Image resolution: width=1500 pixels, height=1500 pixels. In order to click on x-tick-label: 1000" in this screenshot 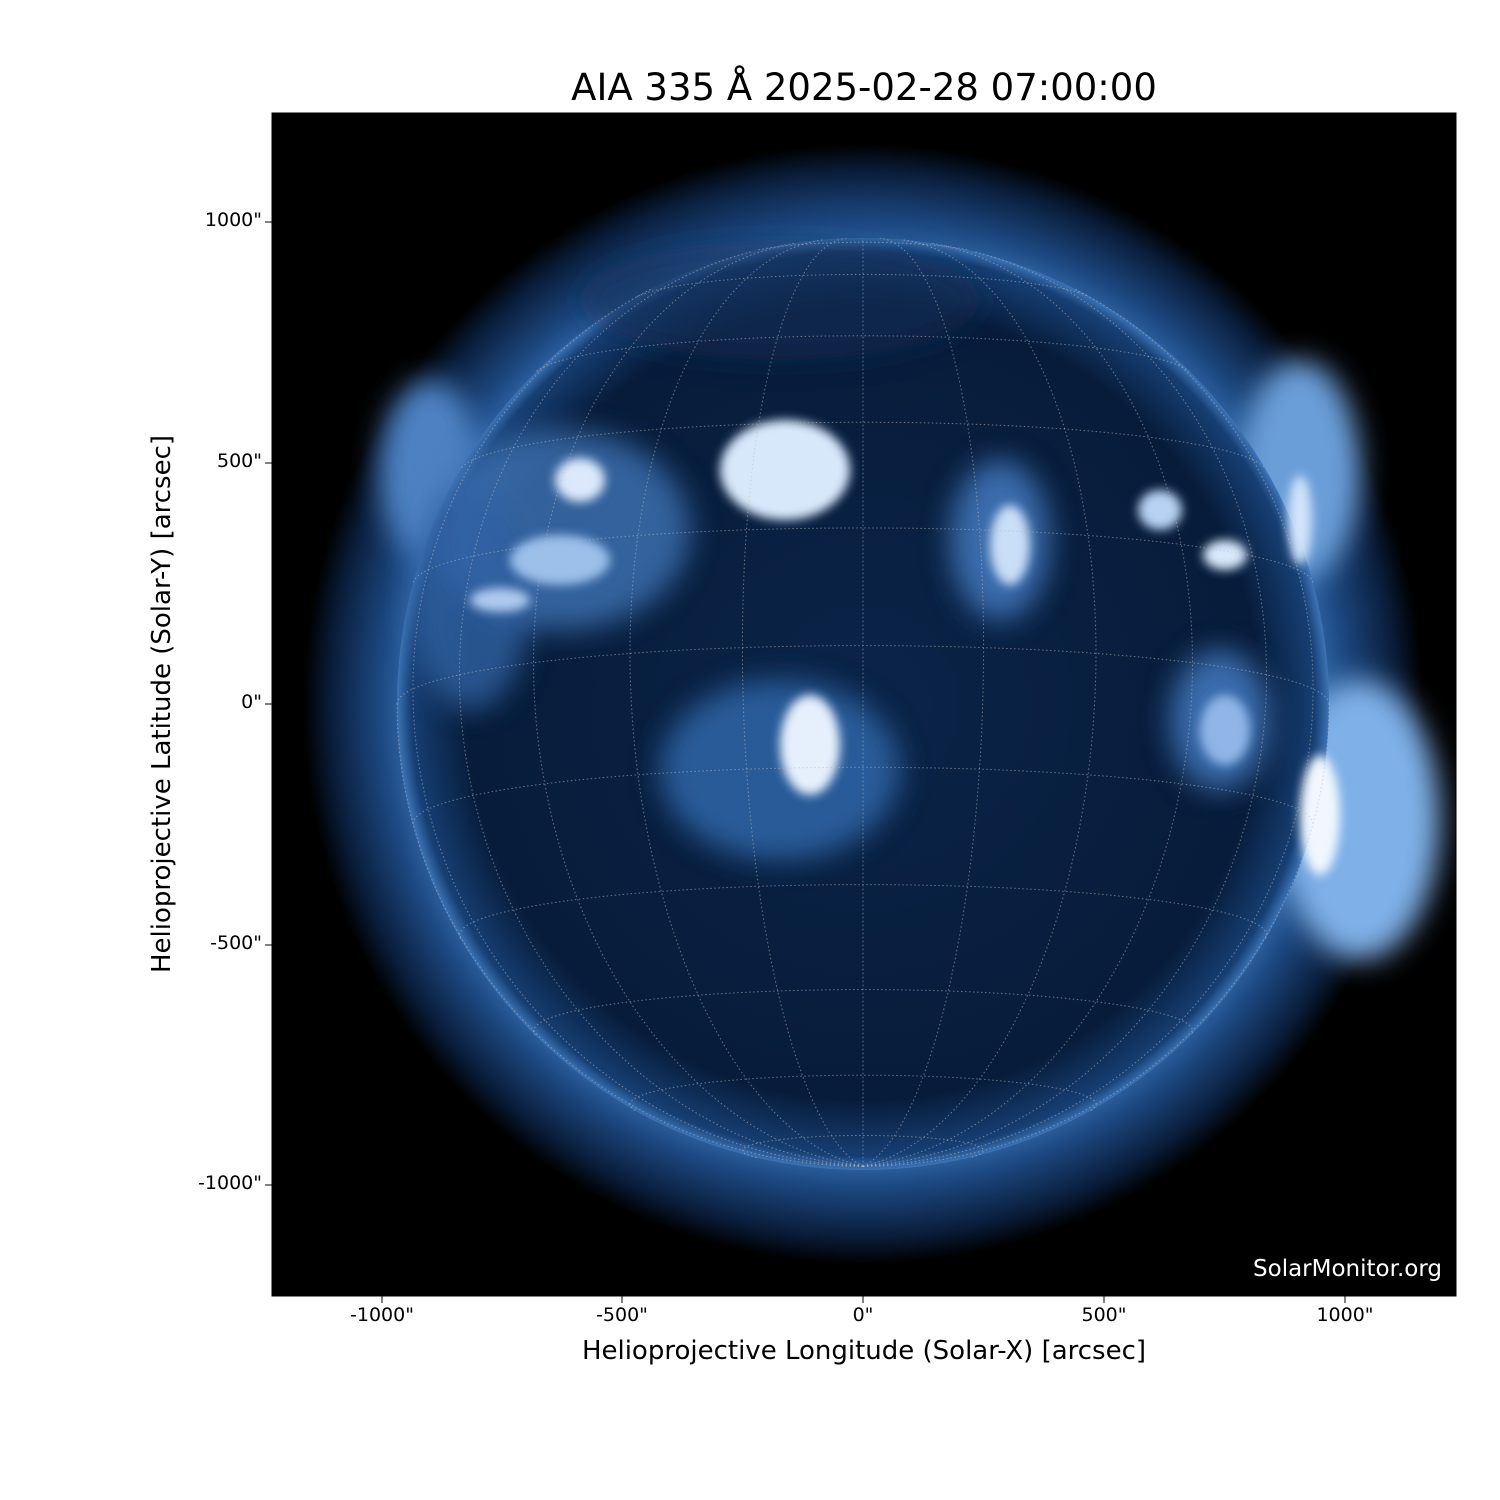, I will do `click(1345, 1315)`.